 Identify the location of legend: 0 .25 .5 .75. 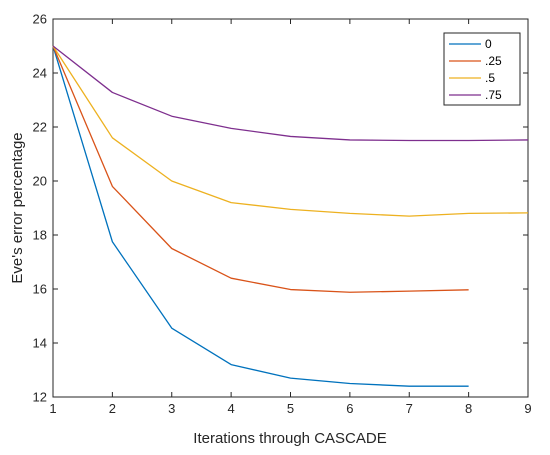
(482, 69).